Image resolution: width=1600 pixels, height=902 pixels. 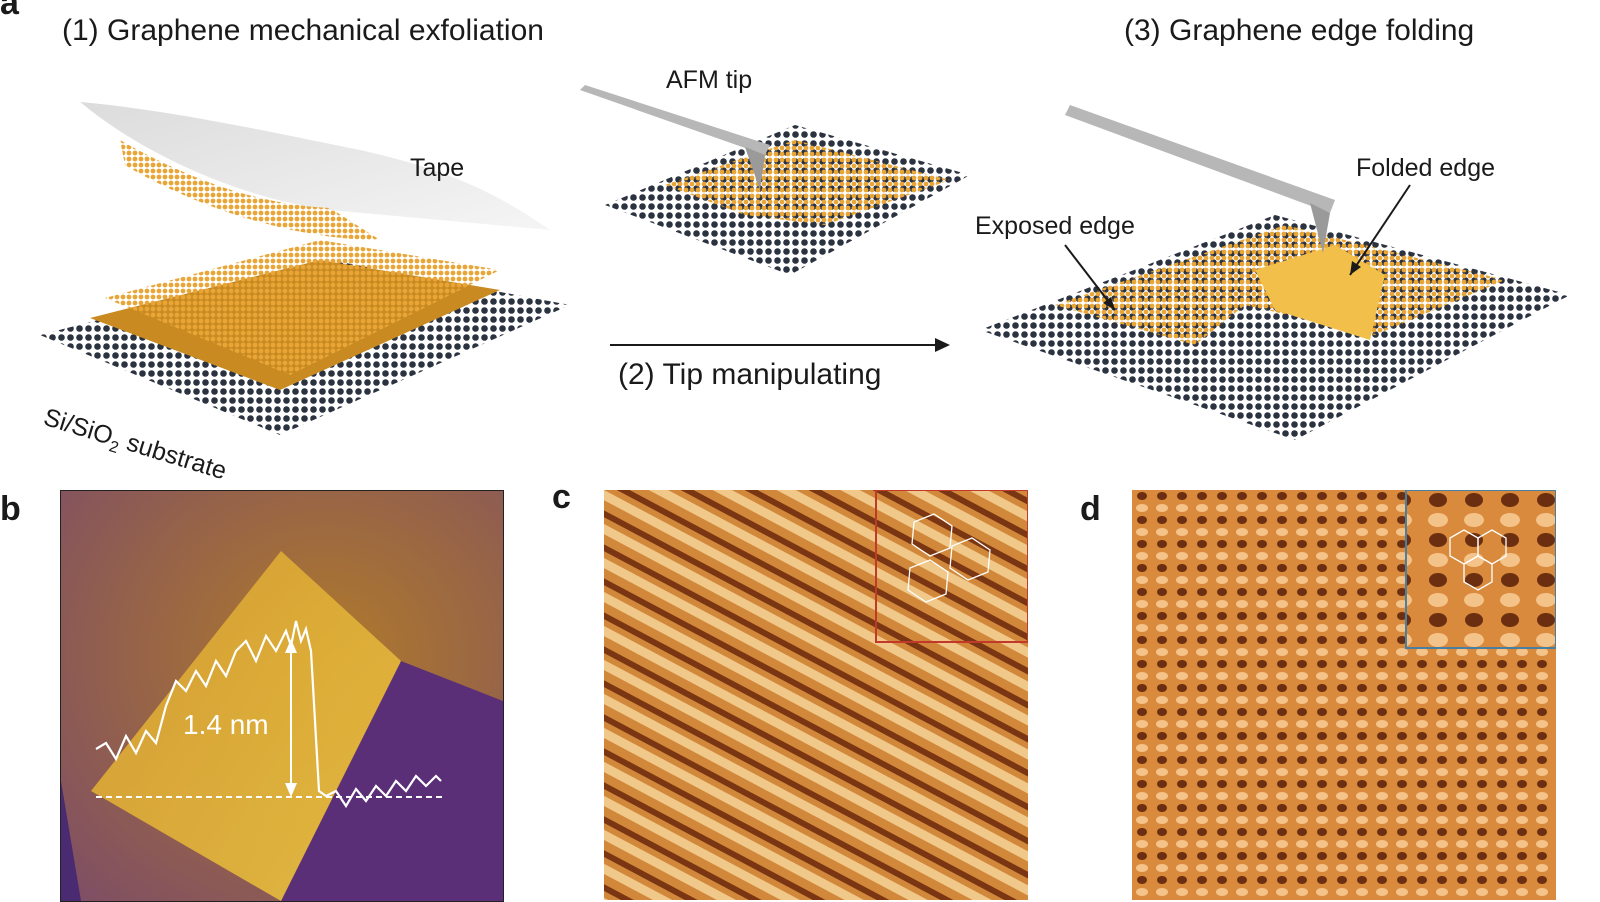 What do you see at coordinates (816, 695) in the screenshot?
I see `stm-image-graphene-folded` at bounding box center [816, 695].